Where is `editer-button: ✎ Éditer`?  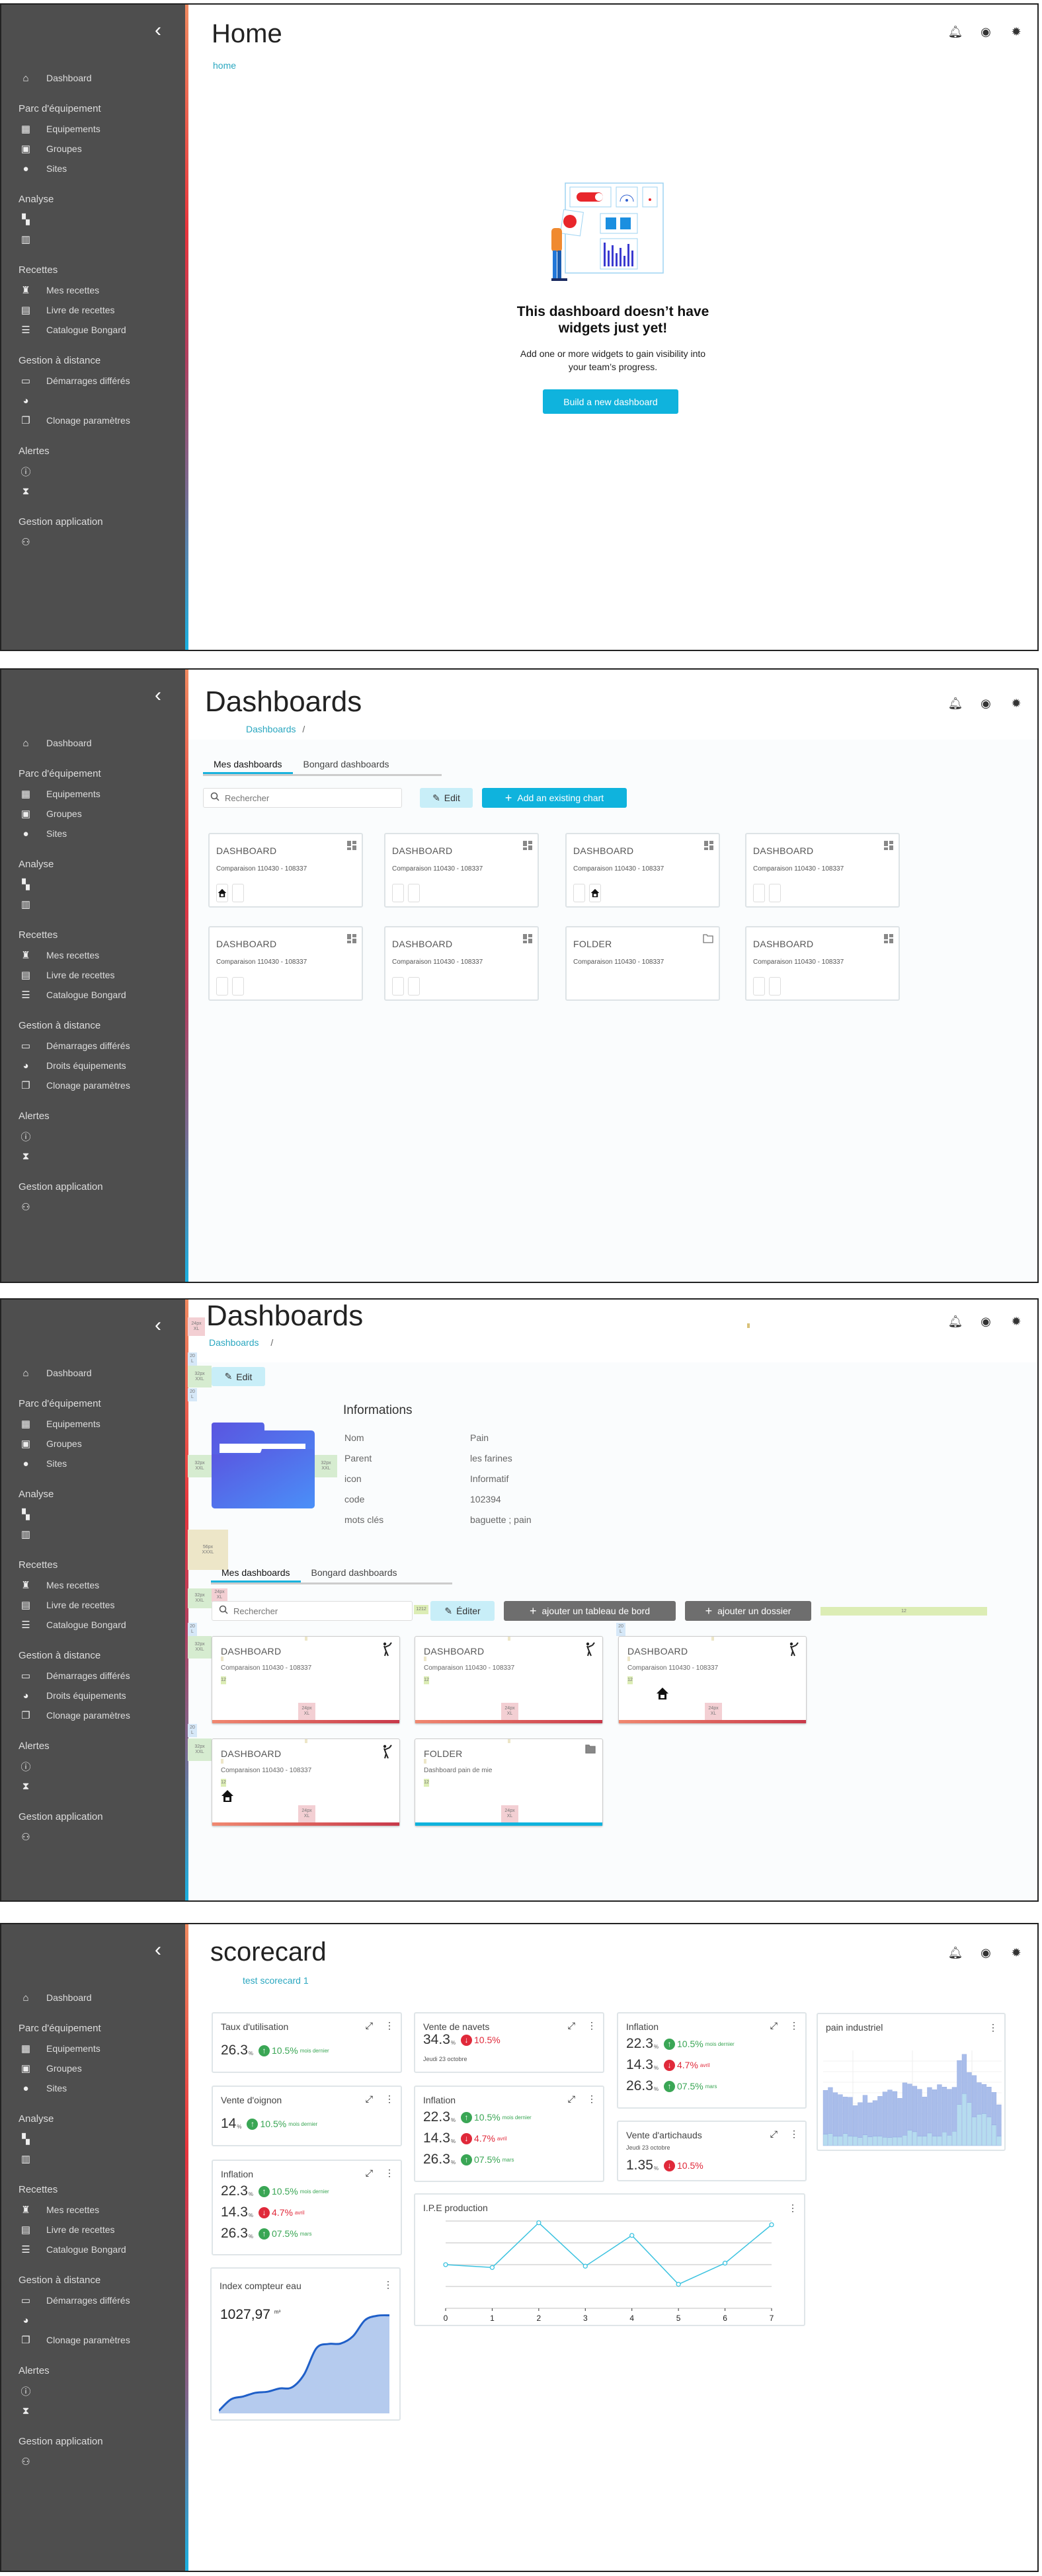
editer-button: ✎ Éditer is located at coordinates (462, 1611).